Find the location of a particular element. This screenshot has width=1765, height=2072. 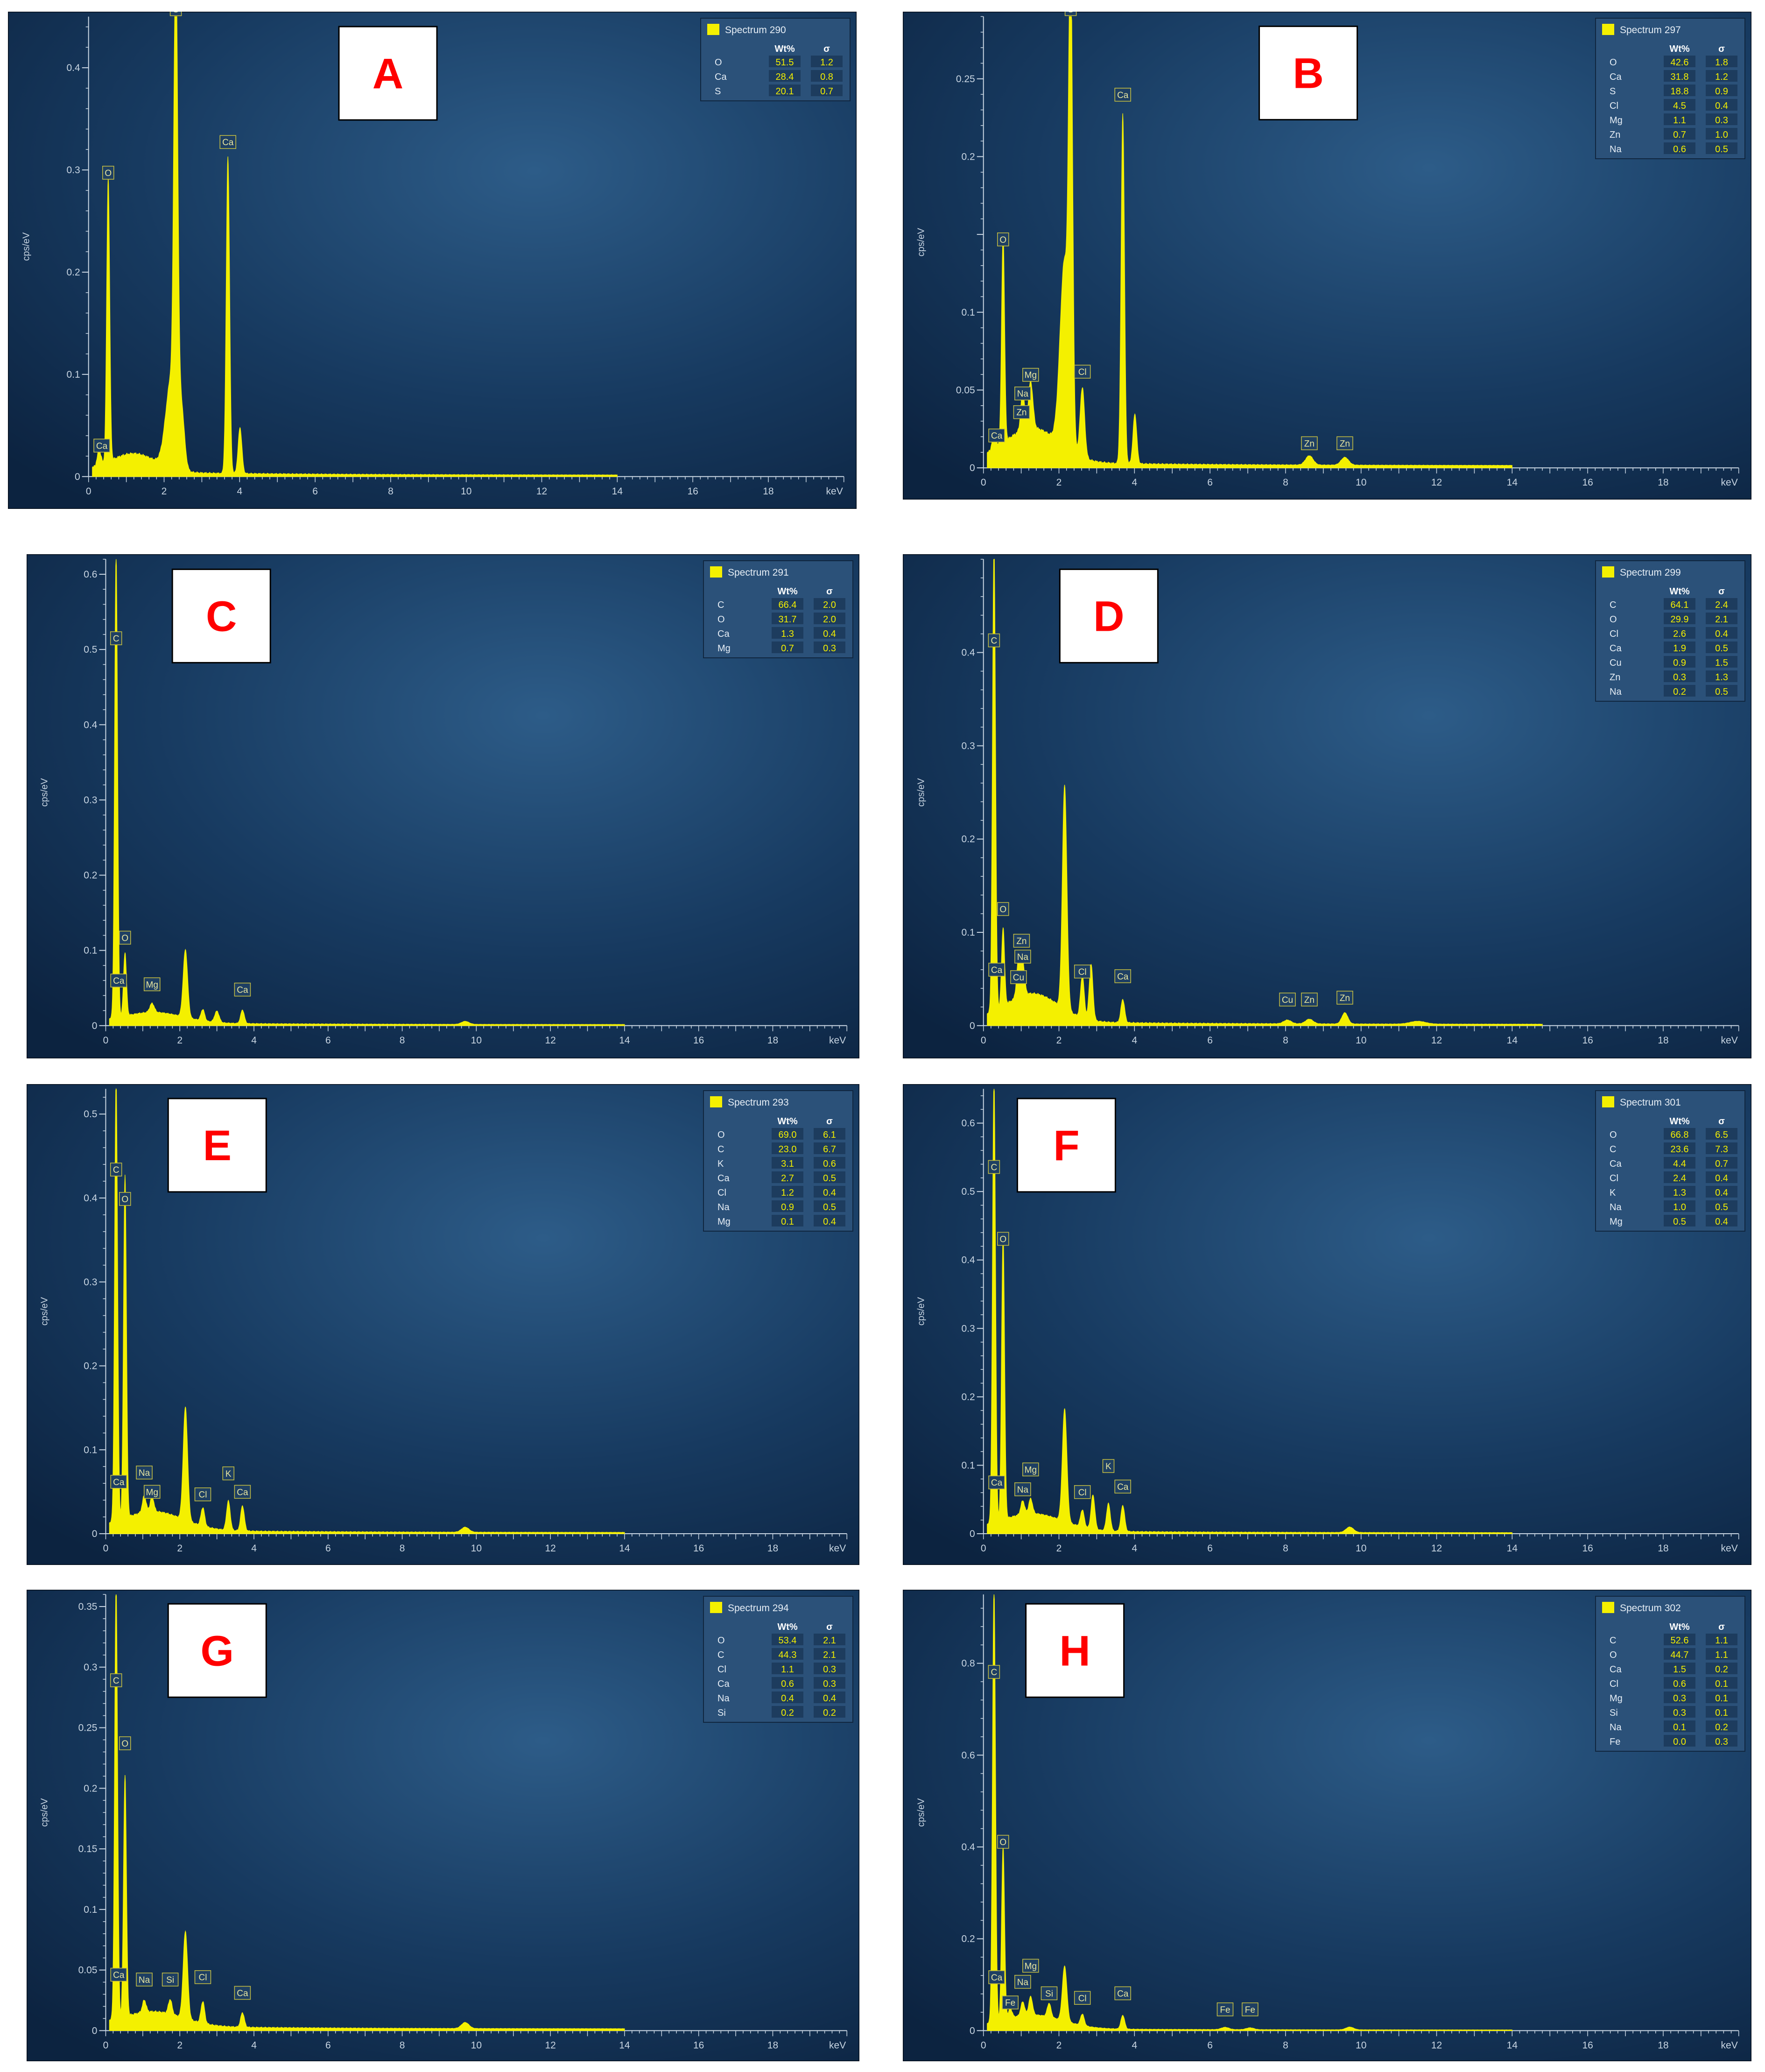

peak-label: Na is located at coordinates (1023, 957).